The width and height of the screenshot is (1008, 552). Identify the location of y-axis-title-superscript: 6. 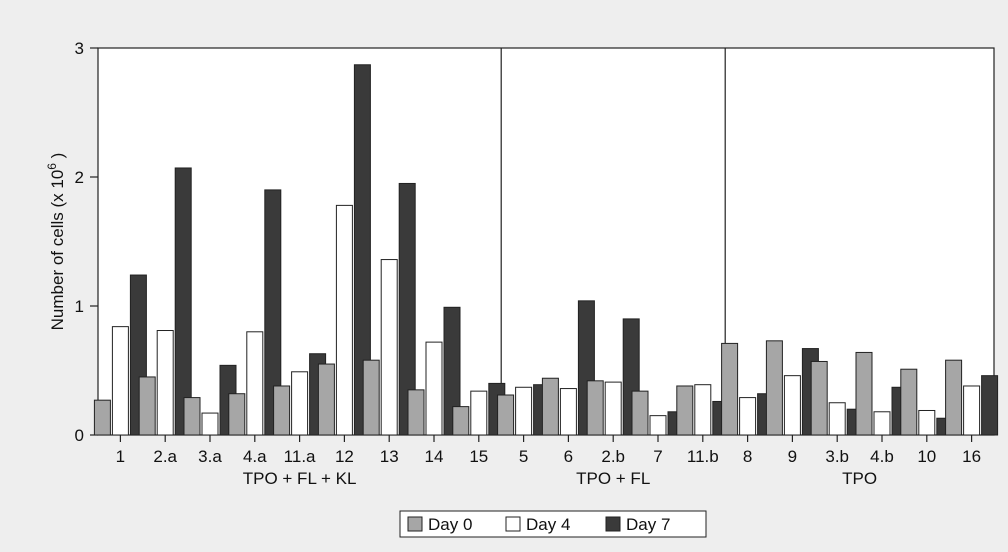
(52, 166).